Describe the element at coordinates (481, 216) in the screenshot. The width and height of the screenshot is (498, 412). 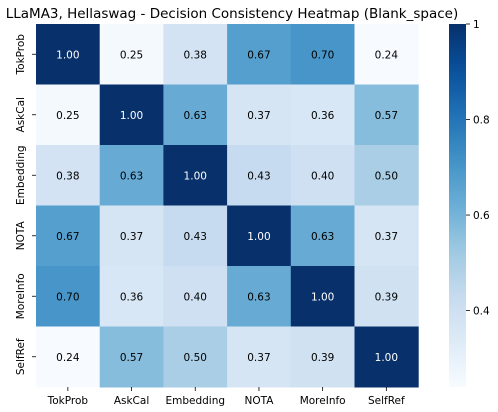
I see `colorbar-tick-label: 0.6` at that location.